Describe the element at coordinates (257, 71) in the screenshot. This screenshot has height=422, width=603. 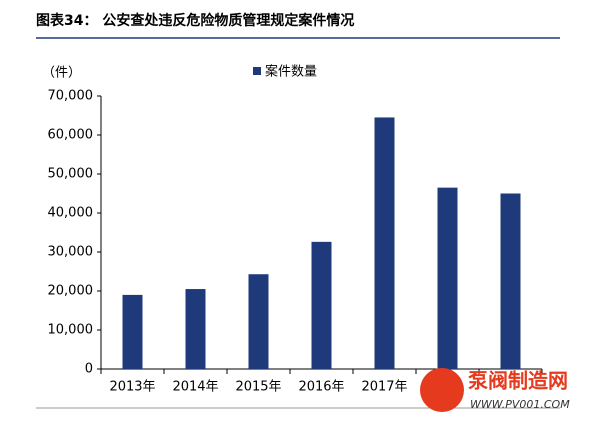
I see `legend-swatch` at that location.